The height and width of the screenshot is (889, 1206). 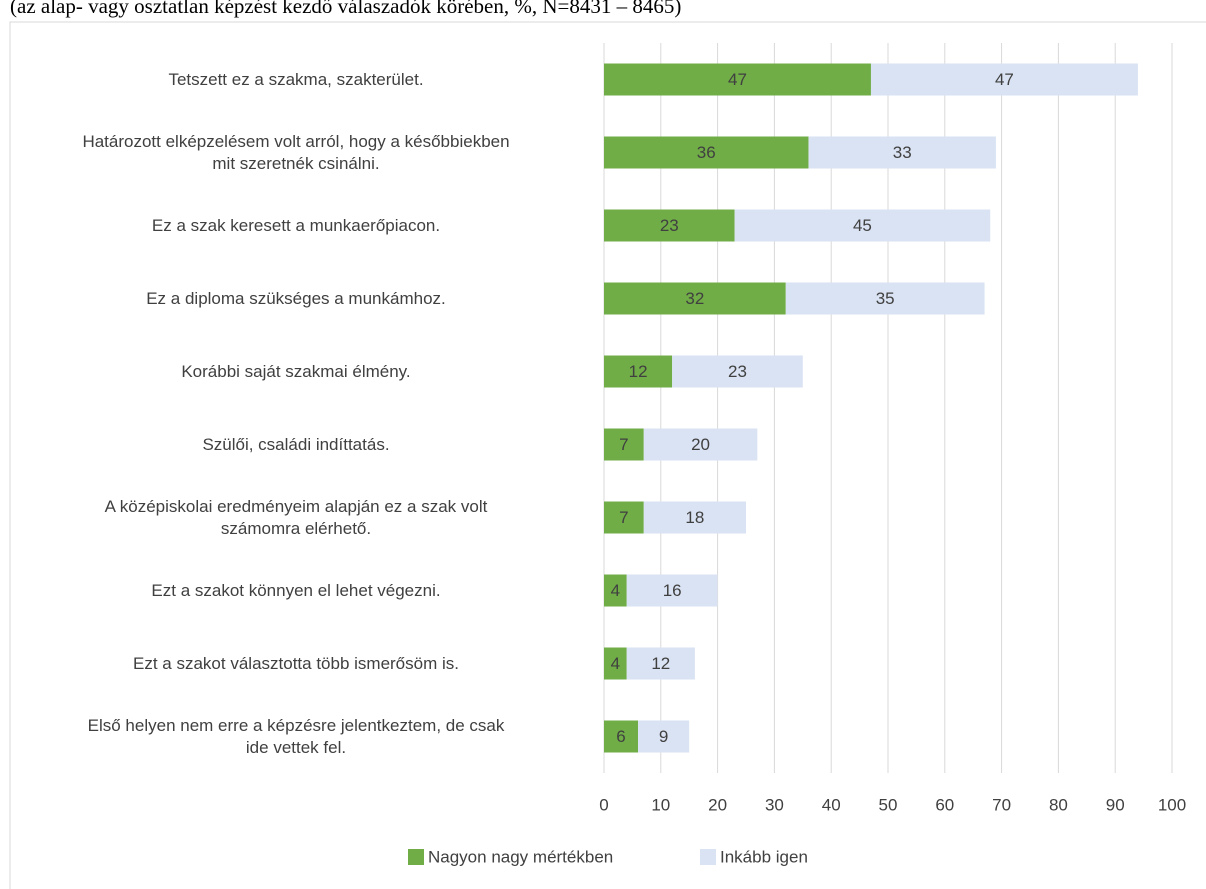 I want to click on x-tick-label: 30, so click(x=774, y=805).